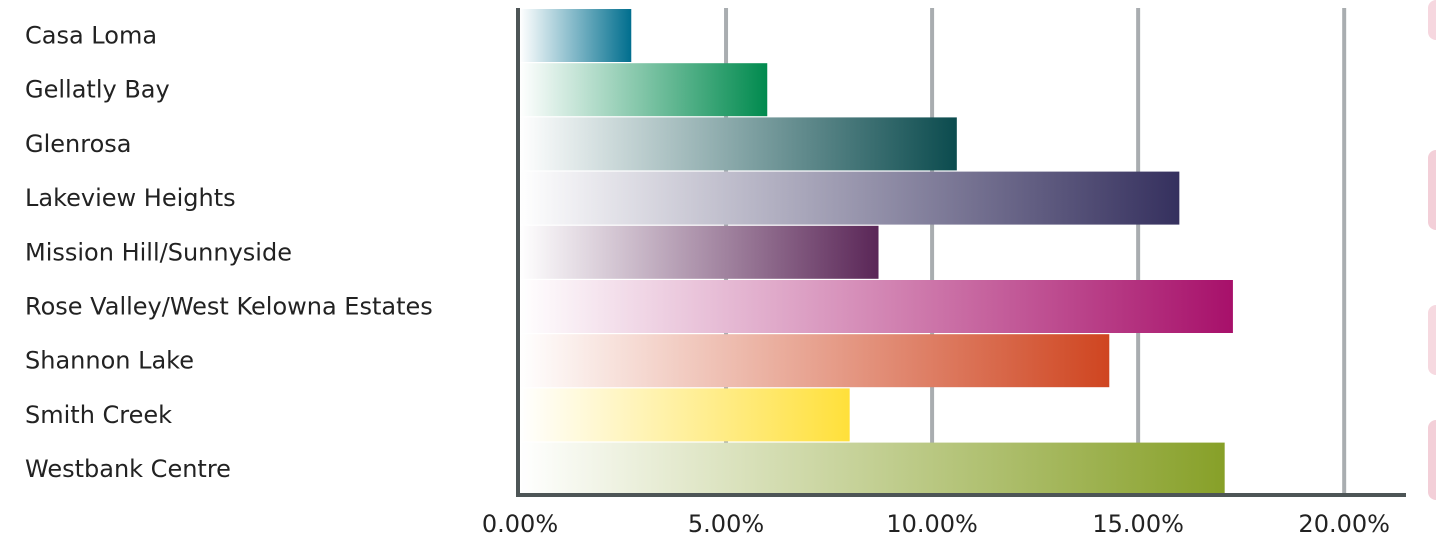 This screenshot has height=541, width=1436. I want to click on category-label: Glenrosa, so click(78, 144).